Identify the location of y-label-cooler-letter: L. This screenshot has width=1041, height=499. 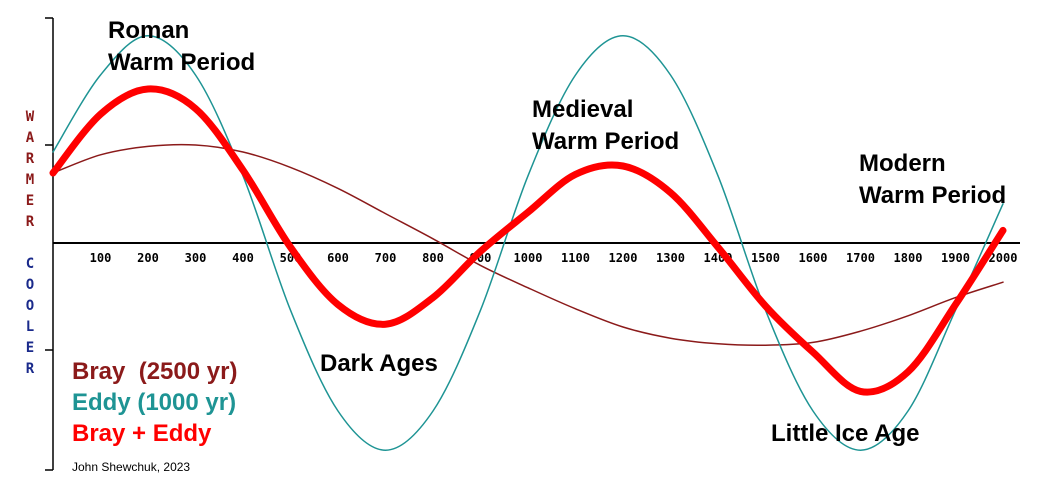
(30, 327).